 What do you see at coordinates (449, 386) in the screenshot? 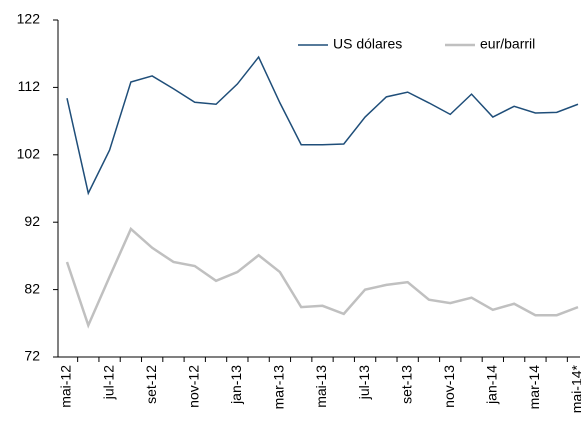
I see `x-tick-label: nov-13` at bounding box center [449, 386].